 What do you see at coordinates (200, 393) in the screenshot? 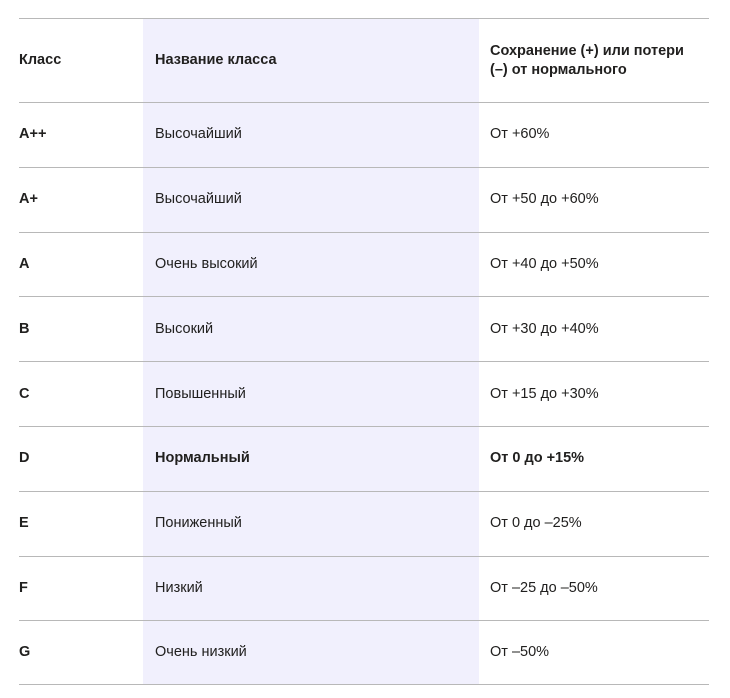
I see `class-name-cell: Повышенный` at bounding box center [200, 393].